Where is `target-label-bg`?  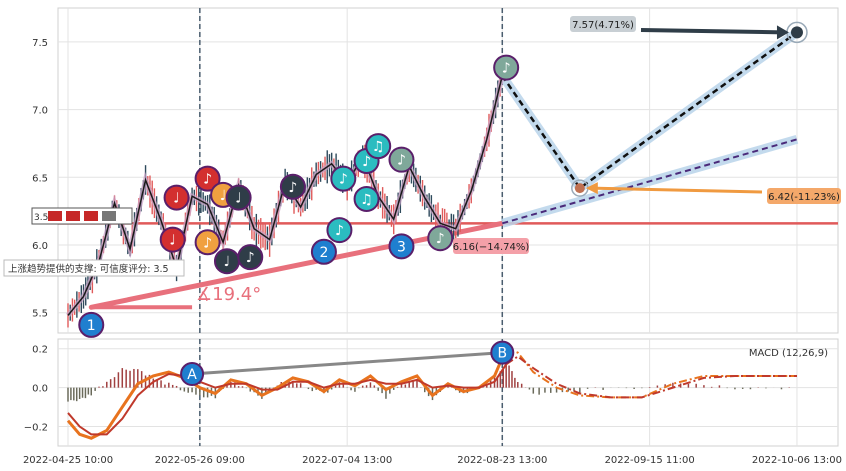
target-label-bg is located at coordinates (603, 24).